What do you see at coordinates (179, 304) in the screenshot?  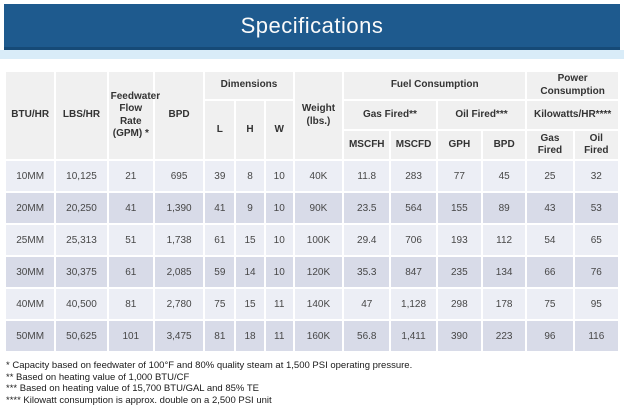 I see `table-cell: 2,780` at bounding box center [179, 304].